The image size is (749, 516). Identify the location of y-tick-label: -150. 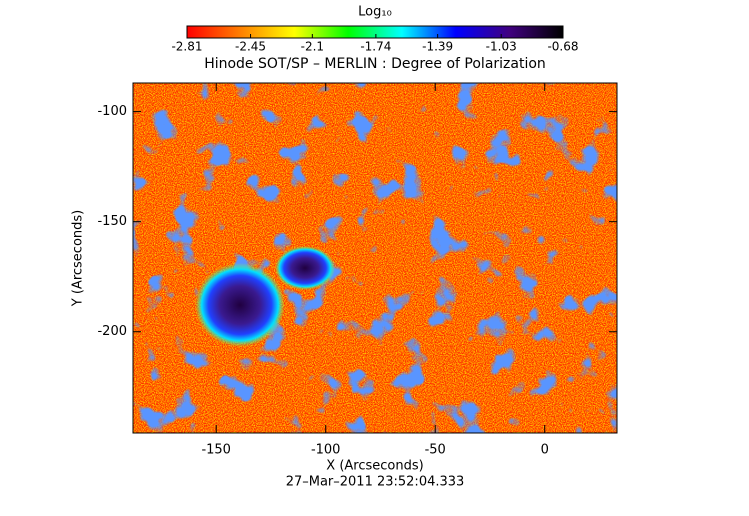
(112, 221).